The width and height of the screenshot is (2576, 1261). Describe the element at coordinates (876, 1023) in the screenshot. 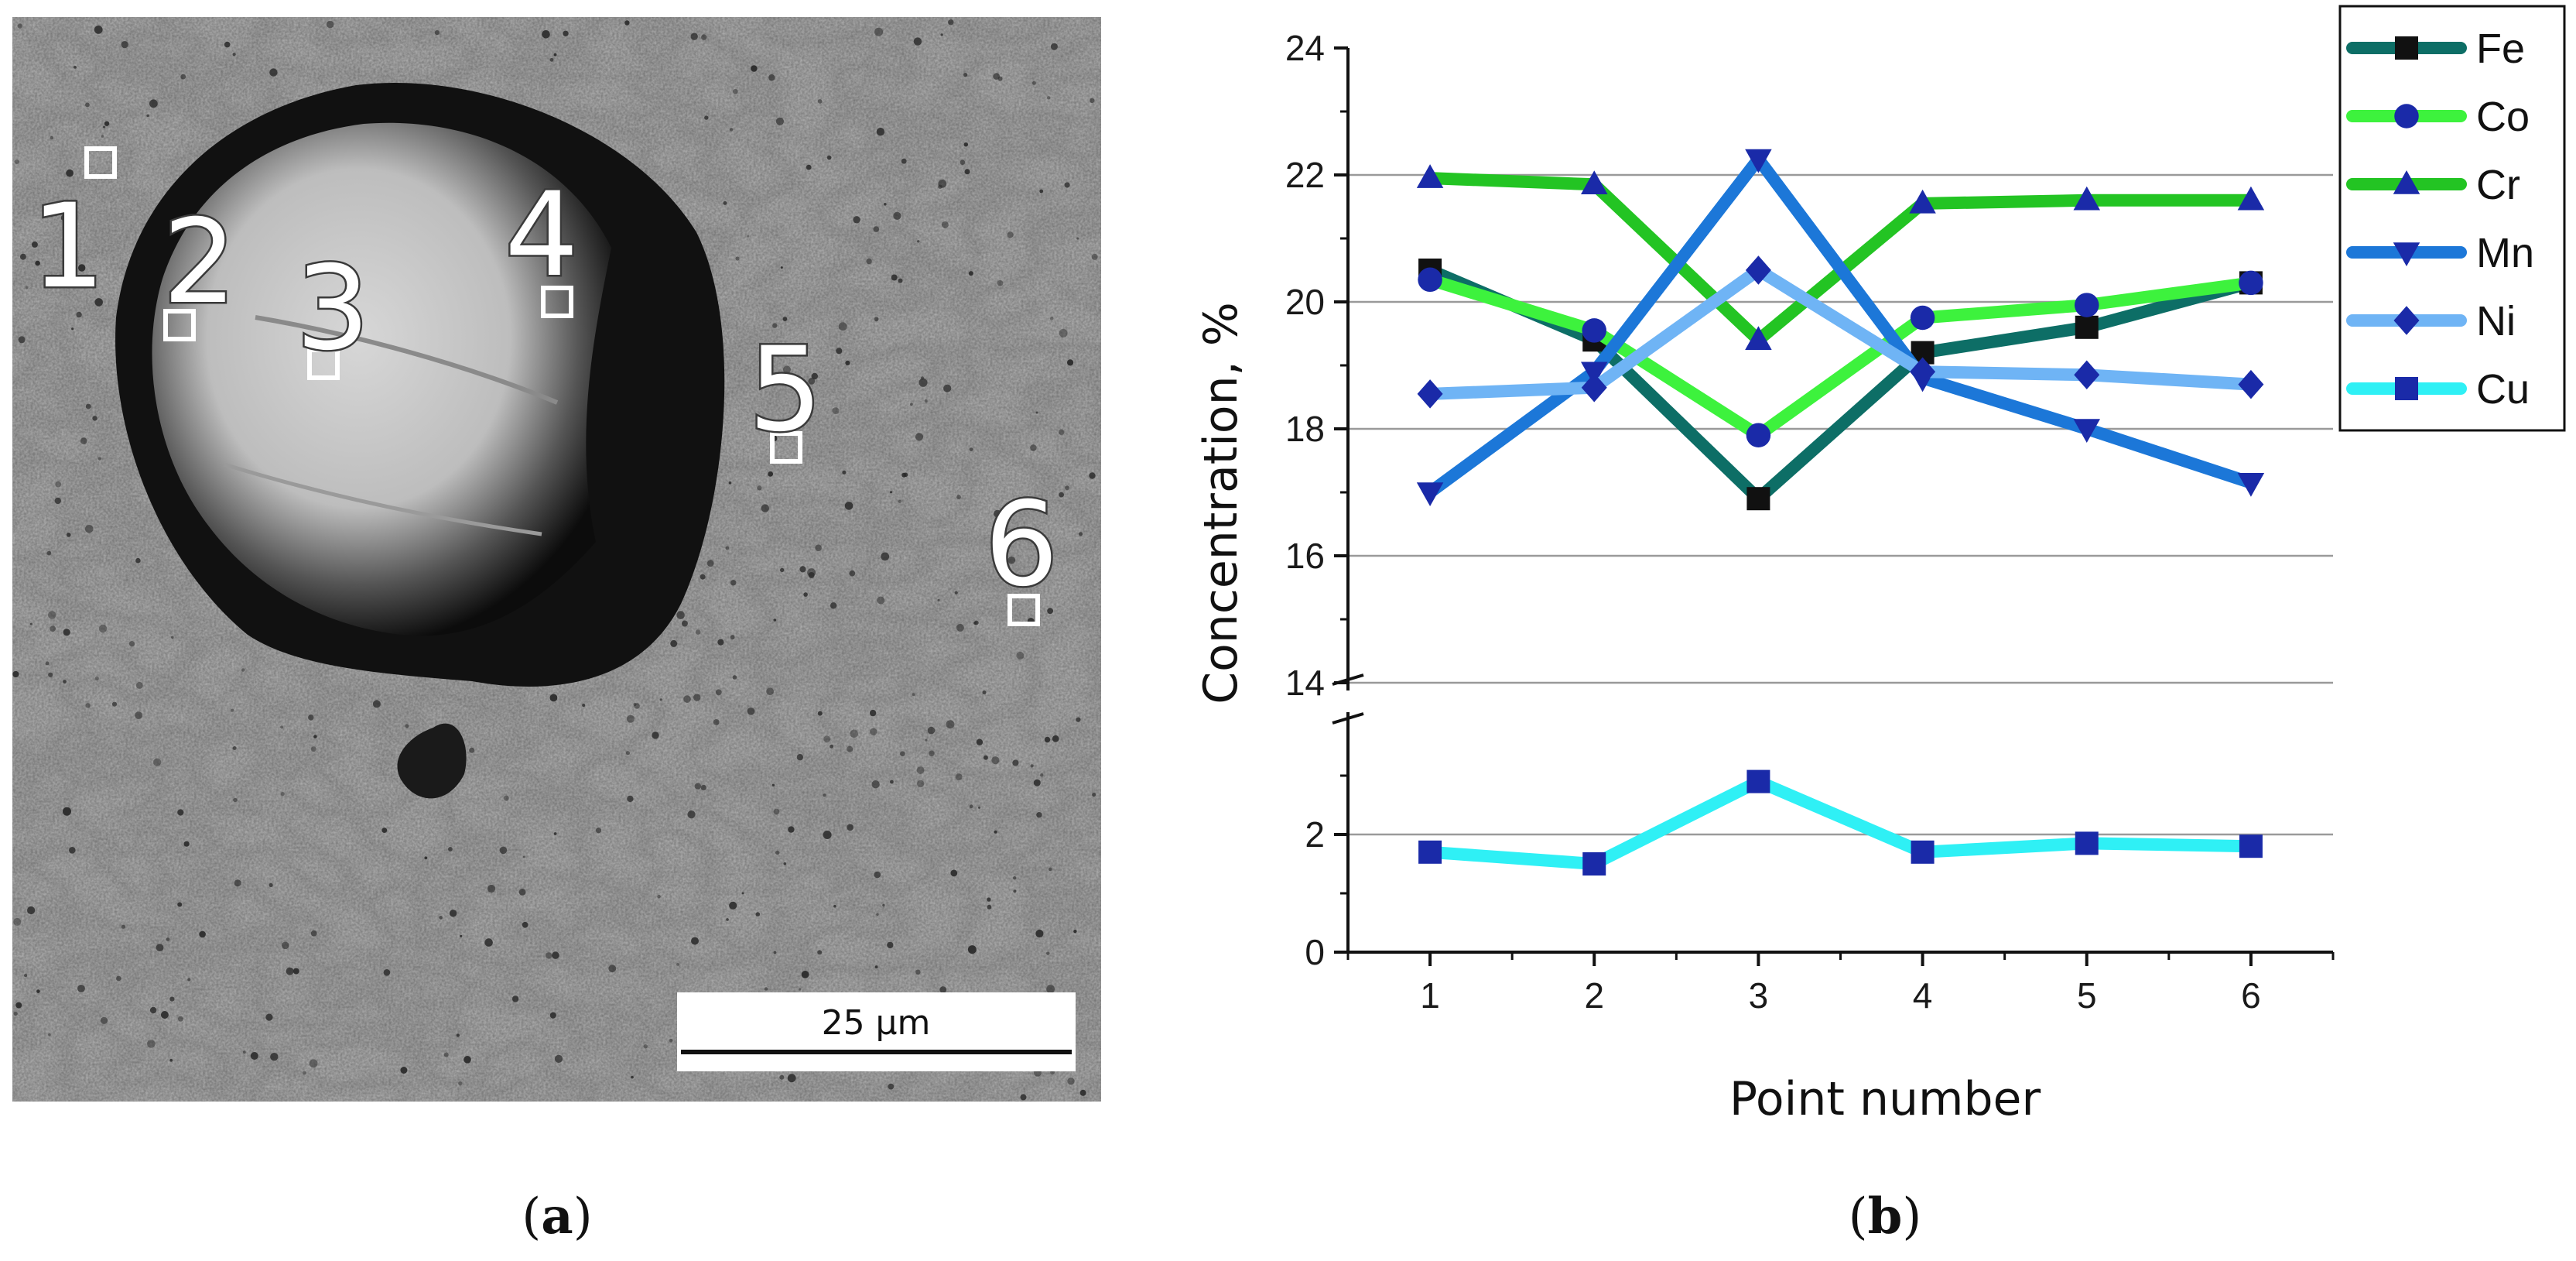

I see `scale-bar-label: 25 µm` at that location.